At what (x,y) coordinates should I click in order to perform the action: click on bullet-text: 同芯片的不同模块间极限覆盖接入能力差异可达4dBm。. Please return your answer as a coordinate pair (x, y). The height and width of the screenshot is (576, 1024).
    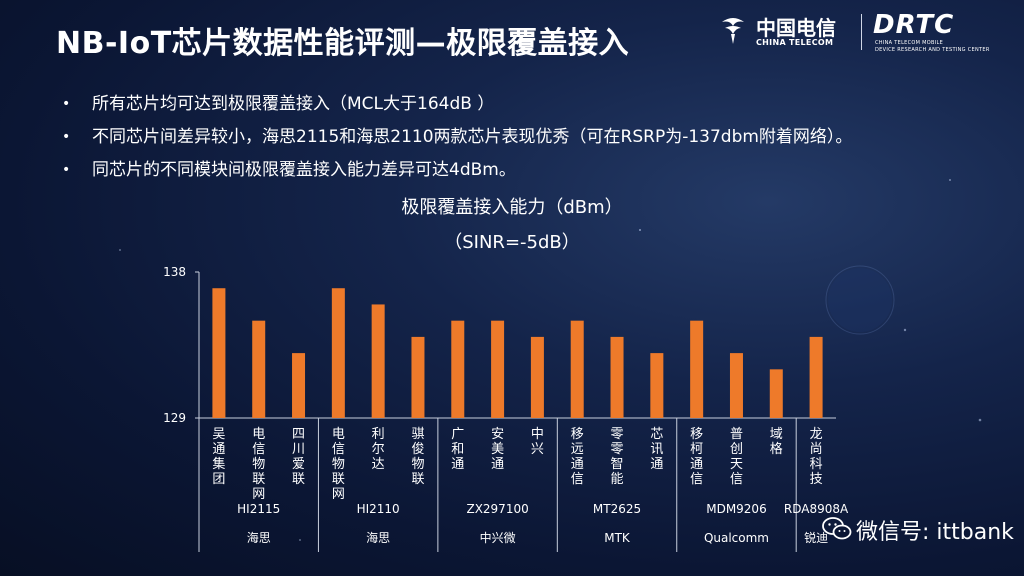
    Looking at the image, I should click on (304, 170).